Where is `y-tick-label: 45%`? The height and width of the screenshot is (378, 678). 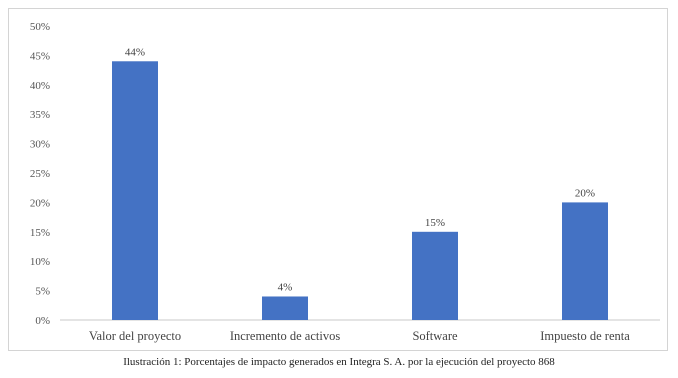
y-tick-label: 45% is located at coordinates (40, 56).